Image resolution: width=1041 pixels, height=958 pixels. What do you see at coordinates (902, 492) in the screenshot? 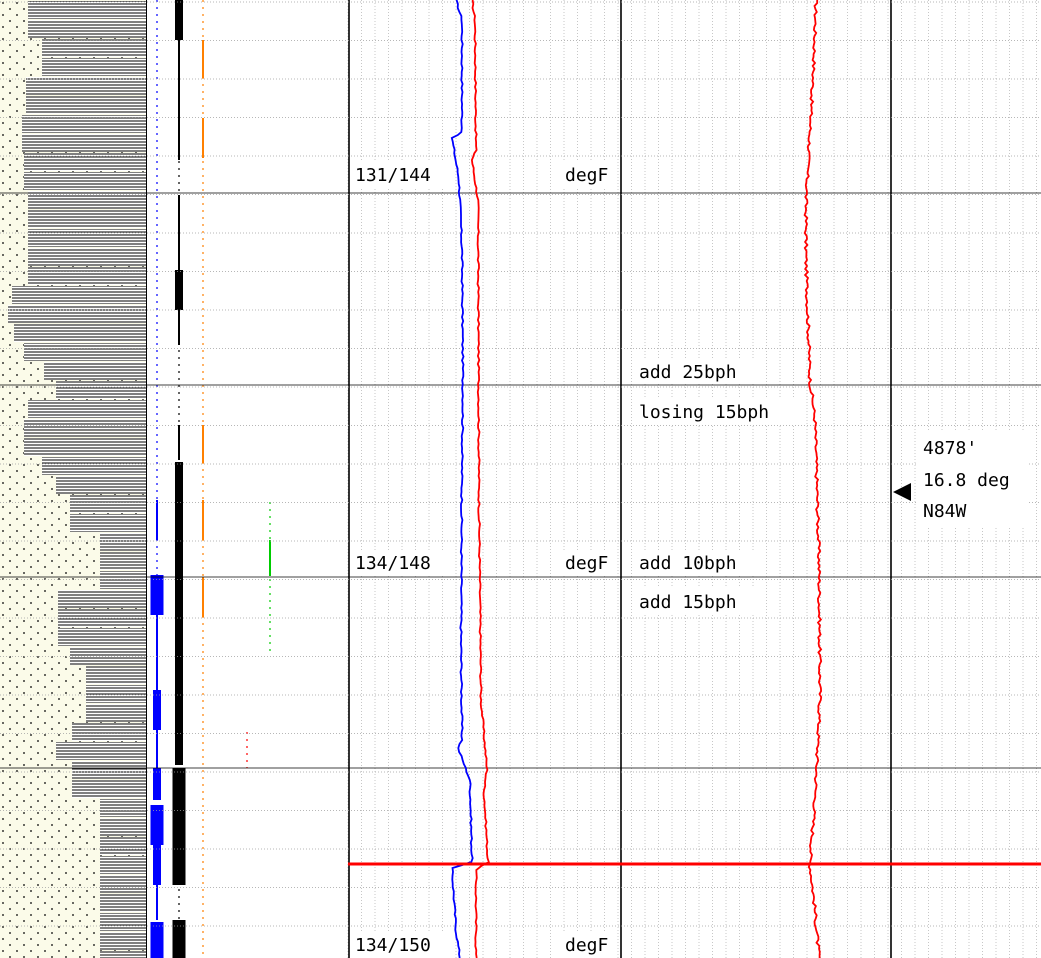
I see `survey-arrow-icon` at bounding box center [902, 492].